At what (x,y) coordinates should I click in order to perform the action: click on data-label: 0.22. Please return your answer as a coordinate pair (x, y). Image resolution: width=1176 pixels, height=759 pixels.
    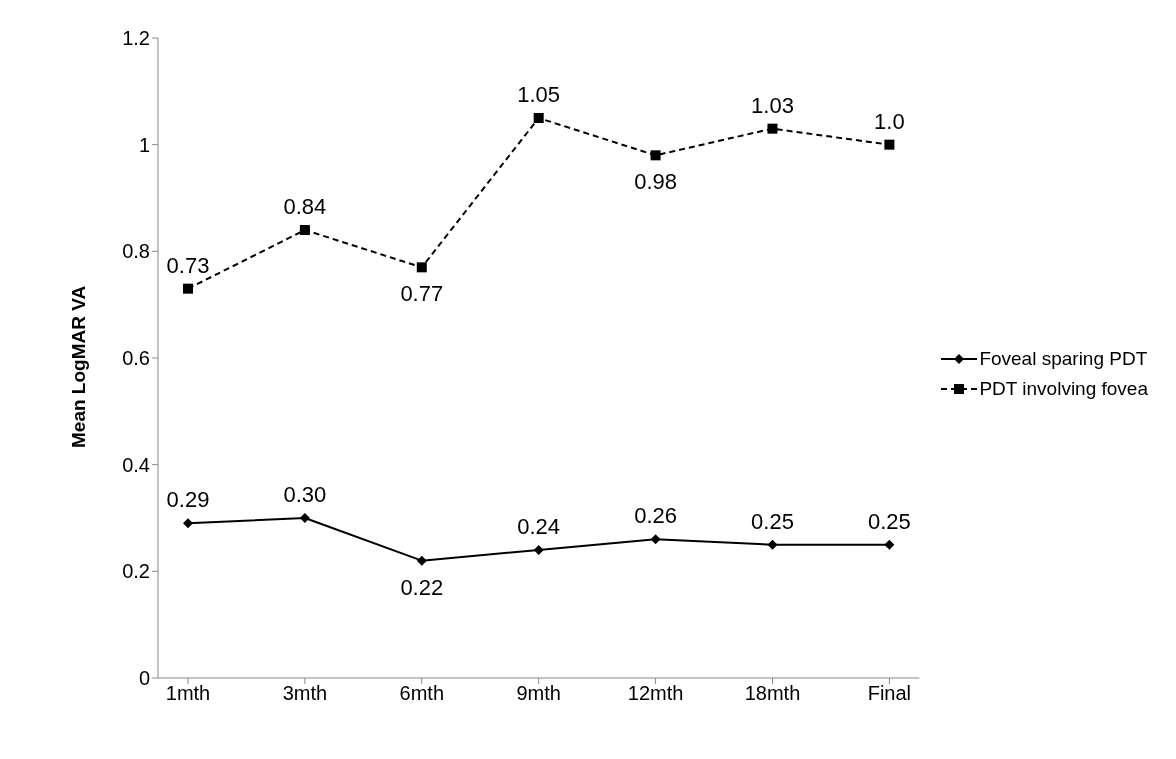
    Looking at the image, I should click on (422, 587).